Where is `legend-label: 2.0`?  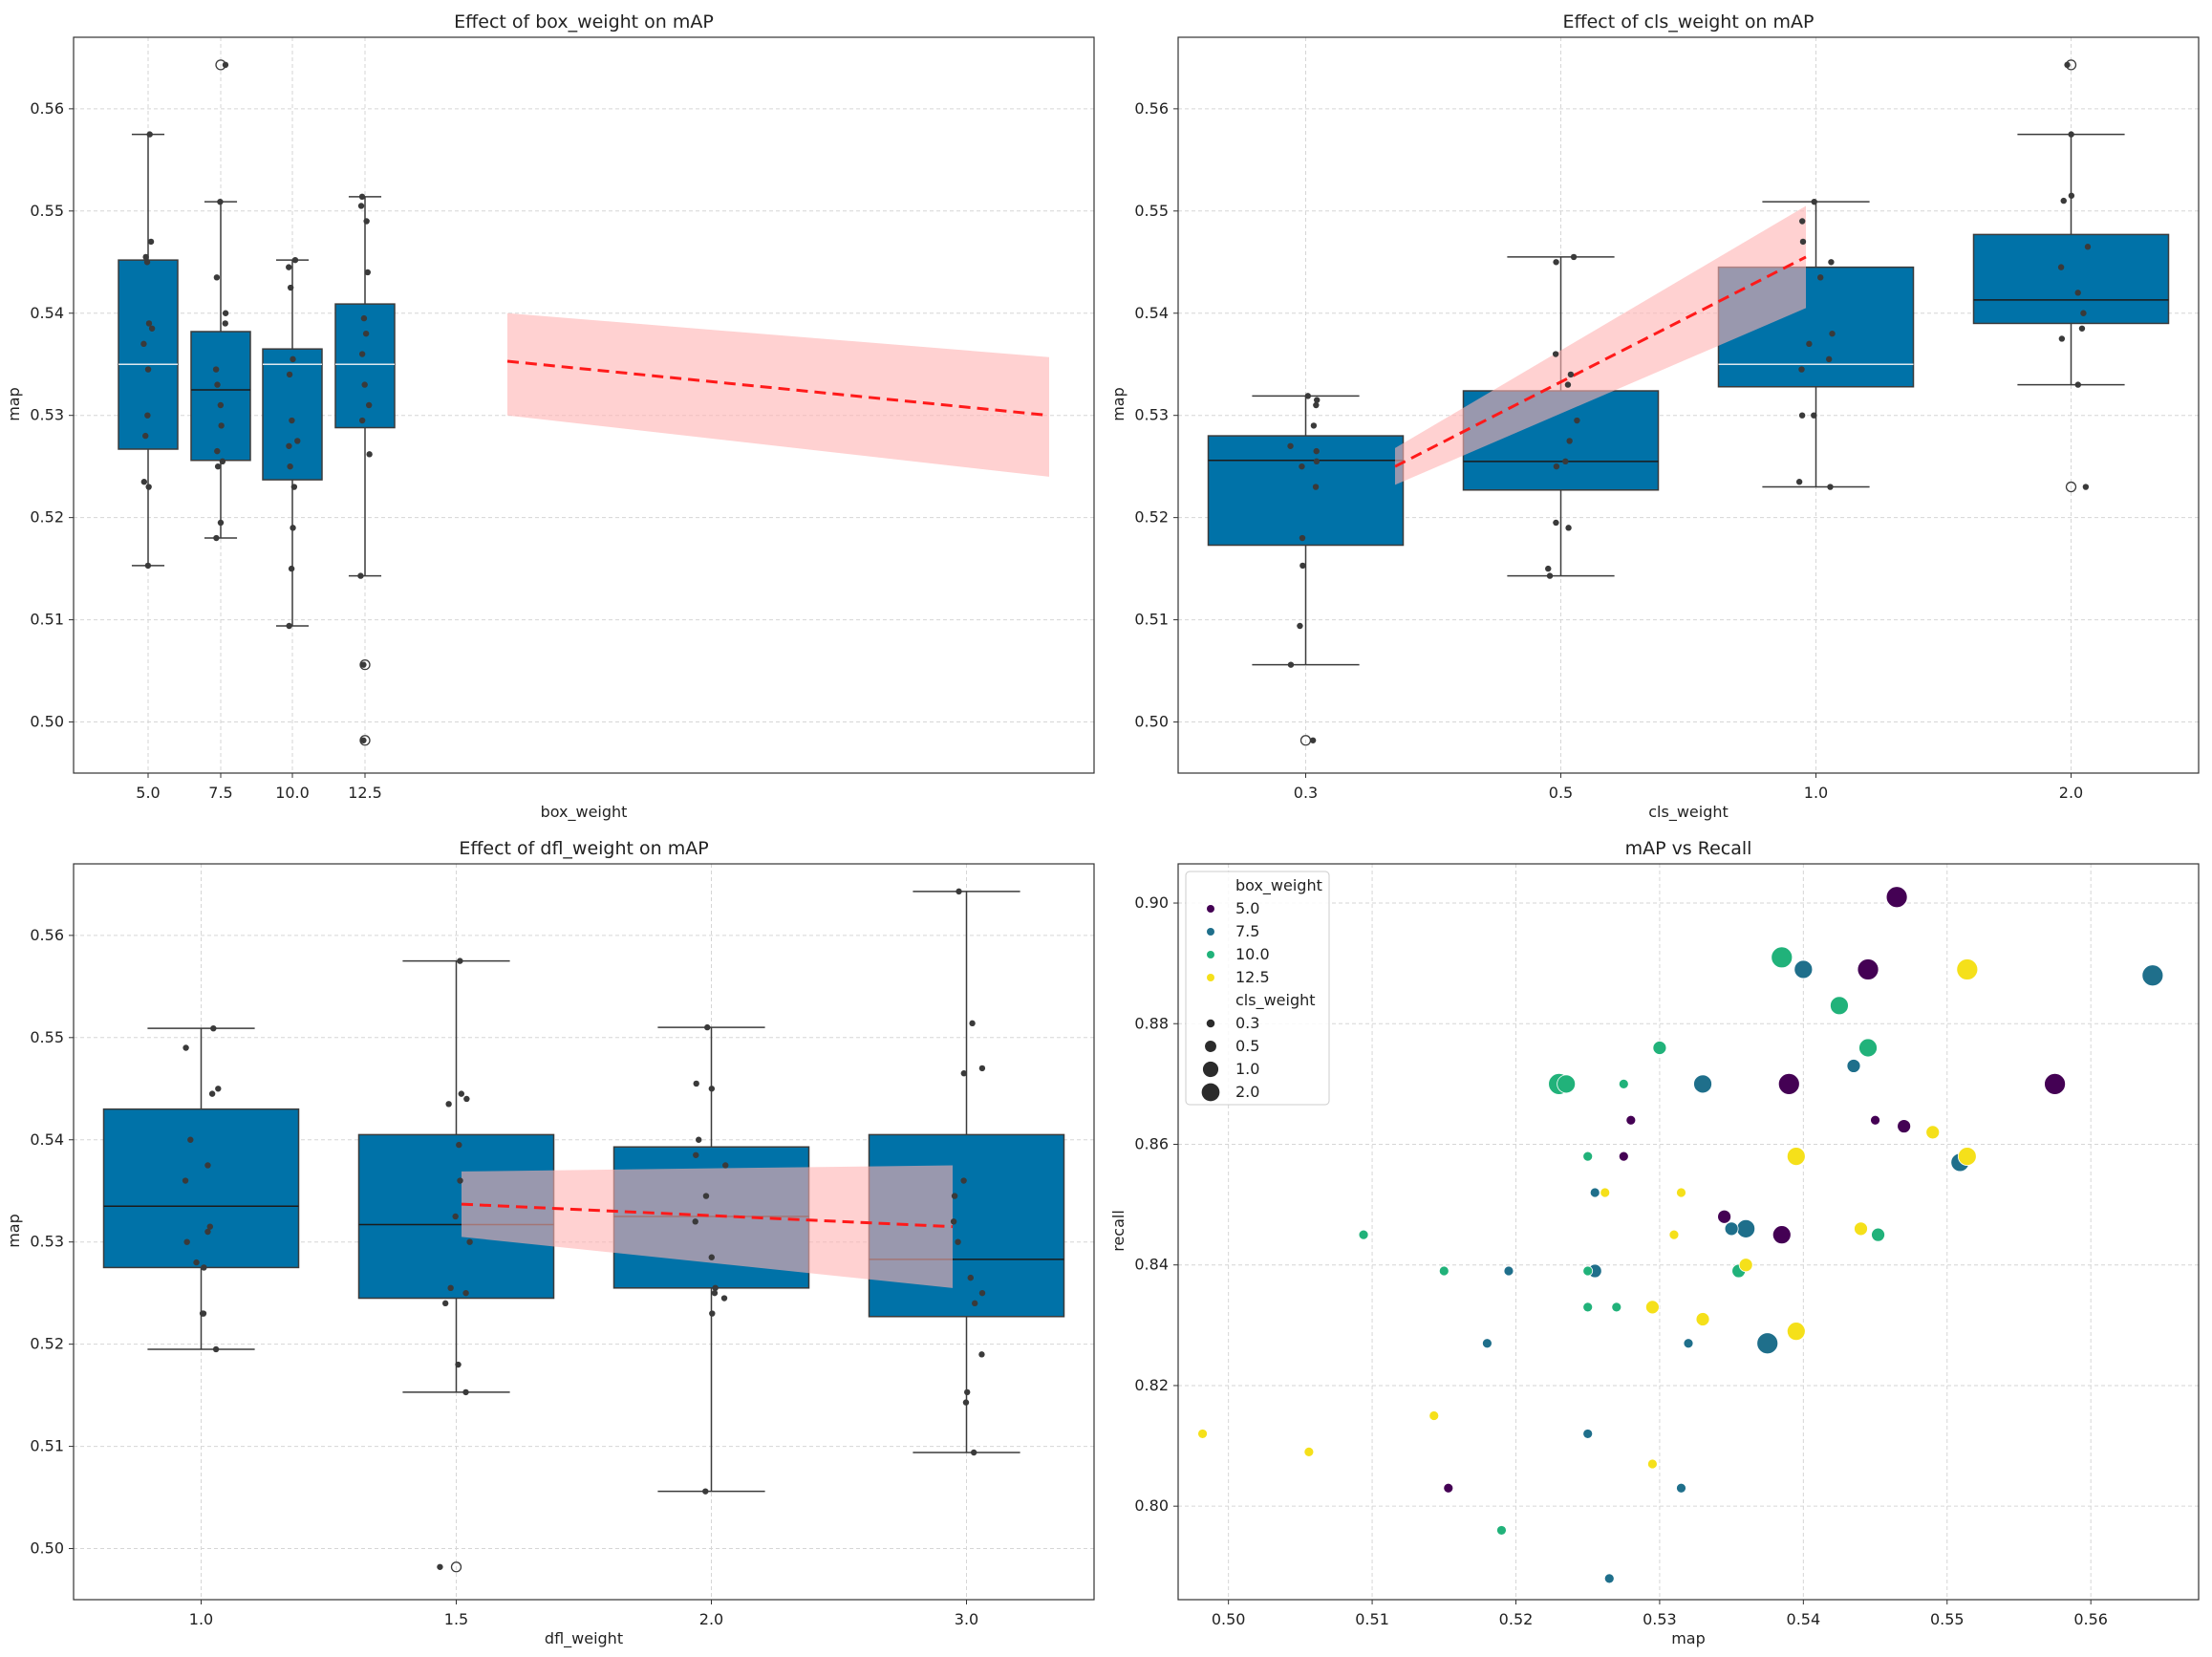
legend-label: 2.0 is located at coordinates (1247, 1092).